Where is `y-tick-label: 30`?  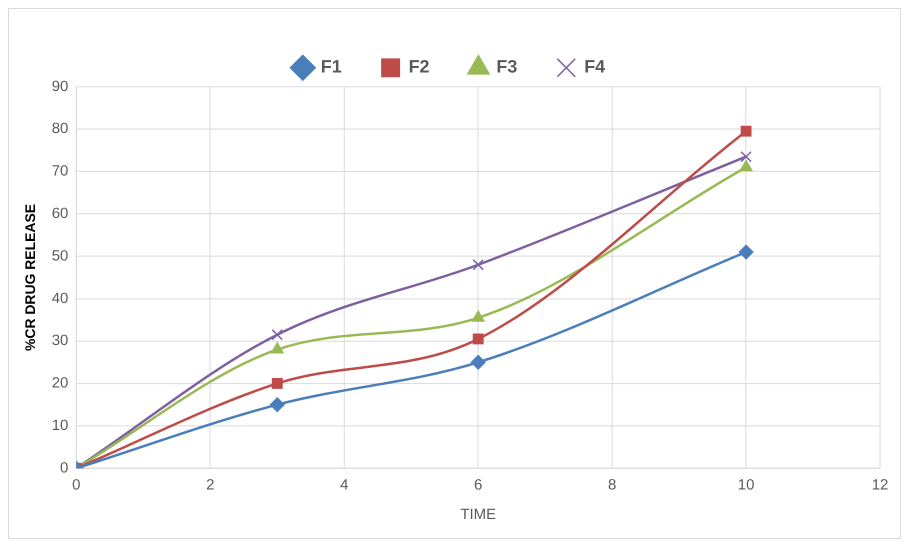 y-tick-label: 30 is located at coordinates (60, 341).